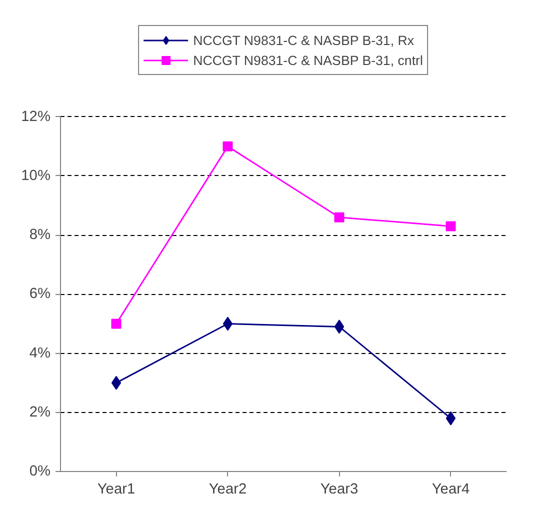 Image resolution: width=538 pixels, height=523 pixels. I want to click on y-tick-label: 0%, so click(40, 472).